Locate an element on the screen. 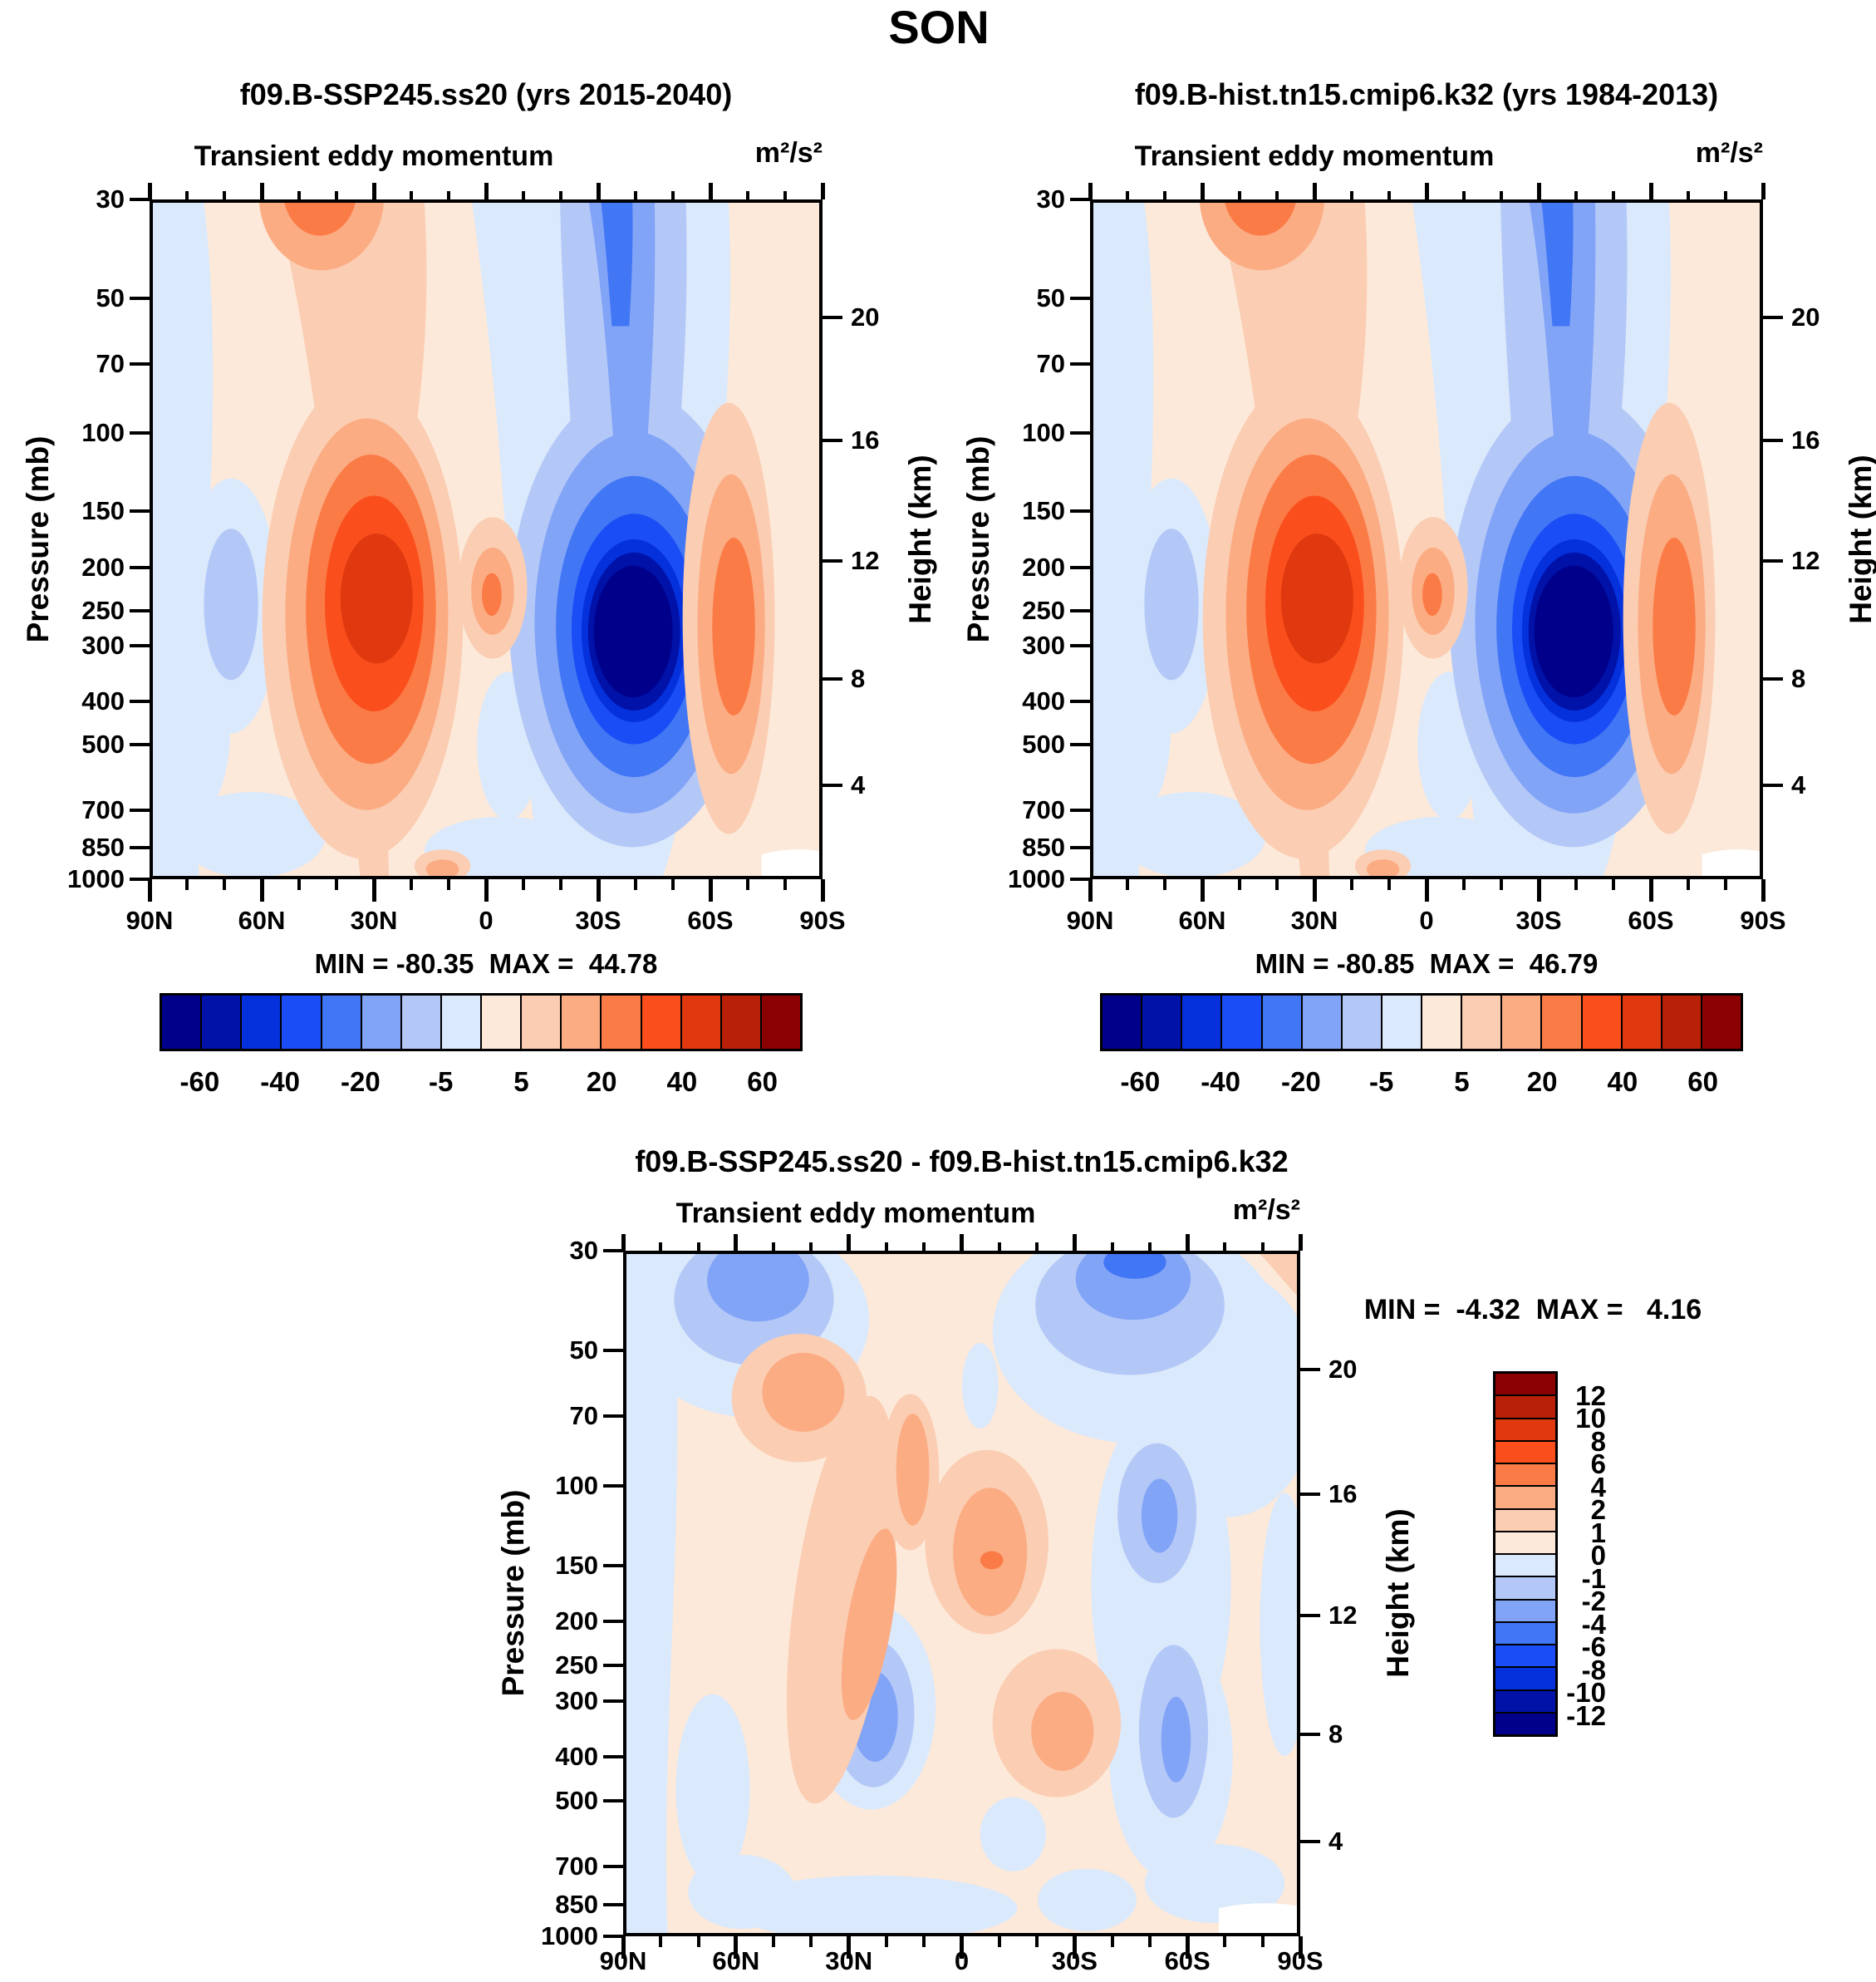 The width and height of the screenshot is (1876, 1982). panel1-units: m²/s² is located at coordinates (788, 153).